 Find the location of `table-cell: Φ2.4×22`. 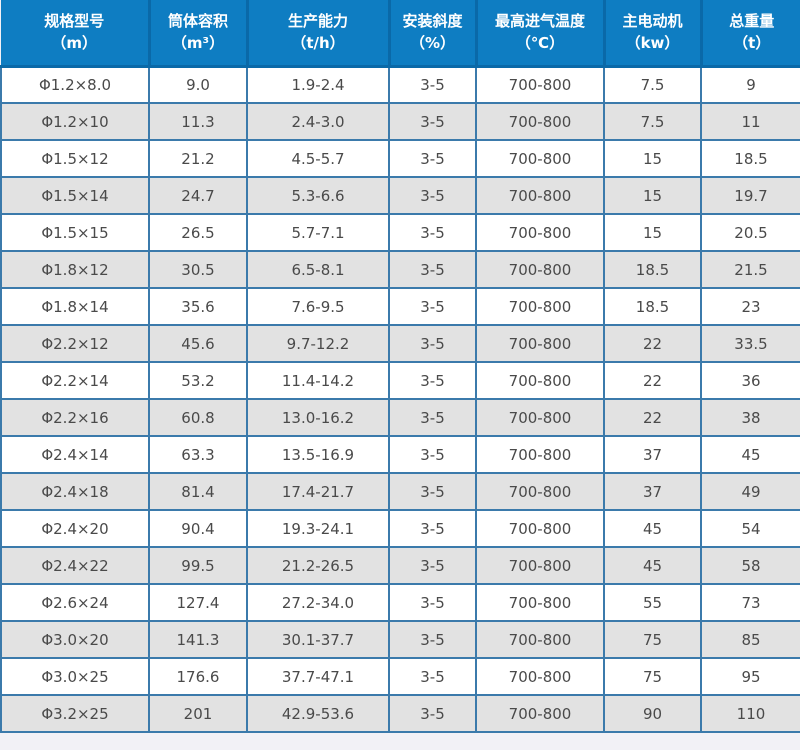

table-cell: Φ2.4×22 is located at coordinates (75, 565).